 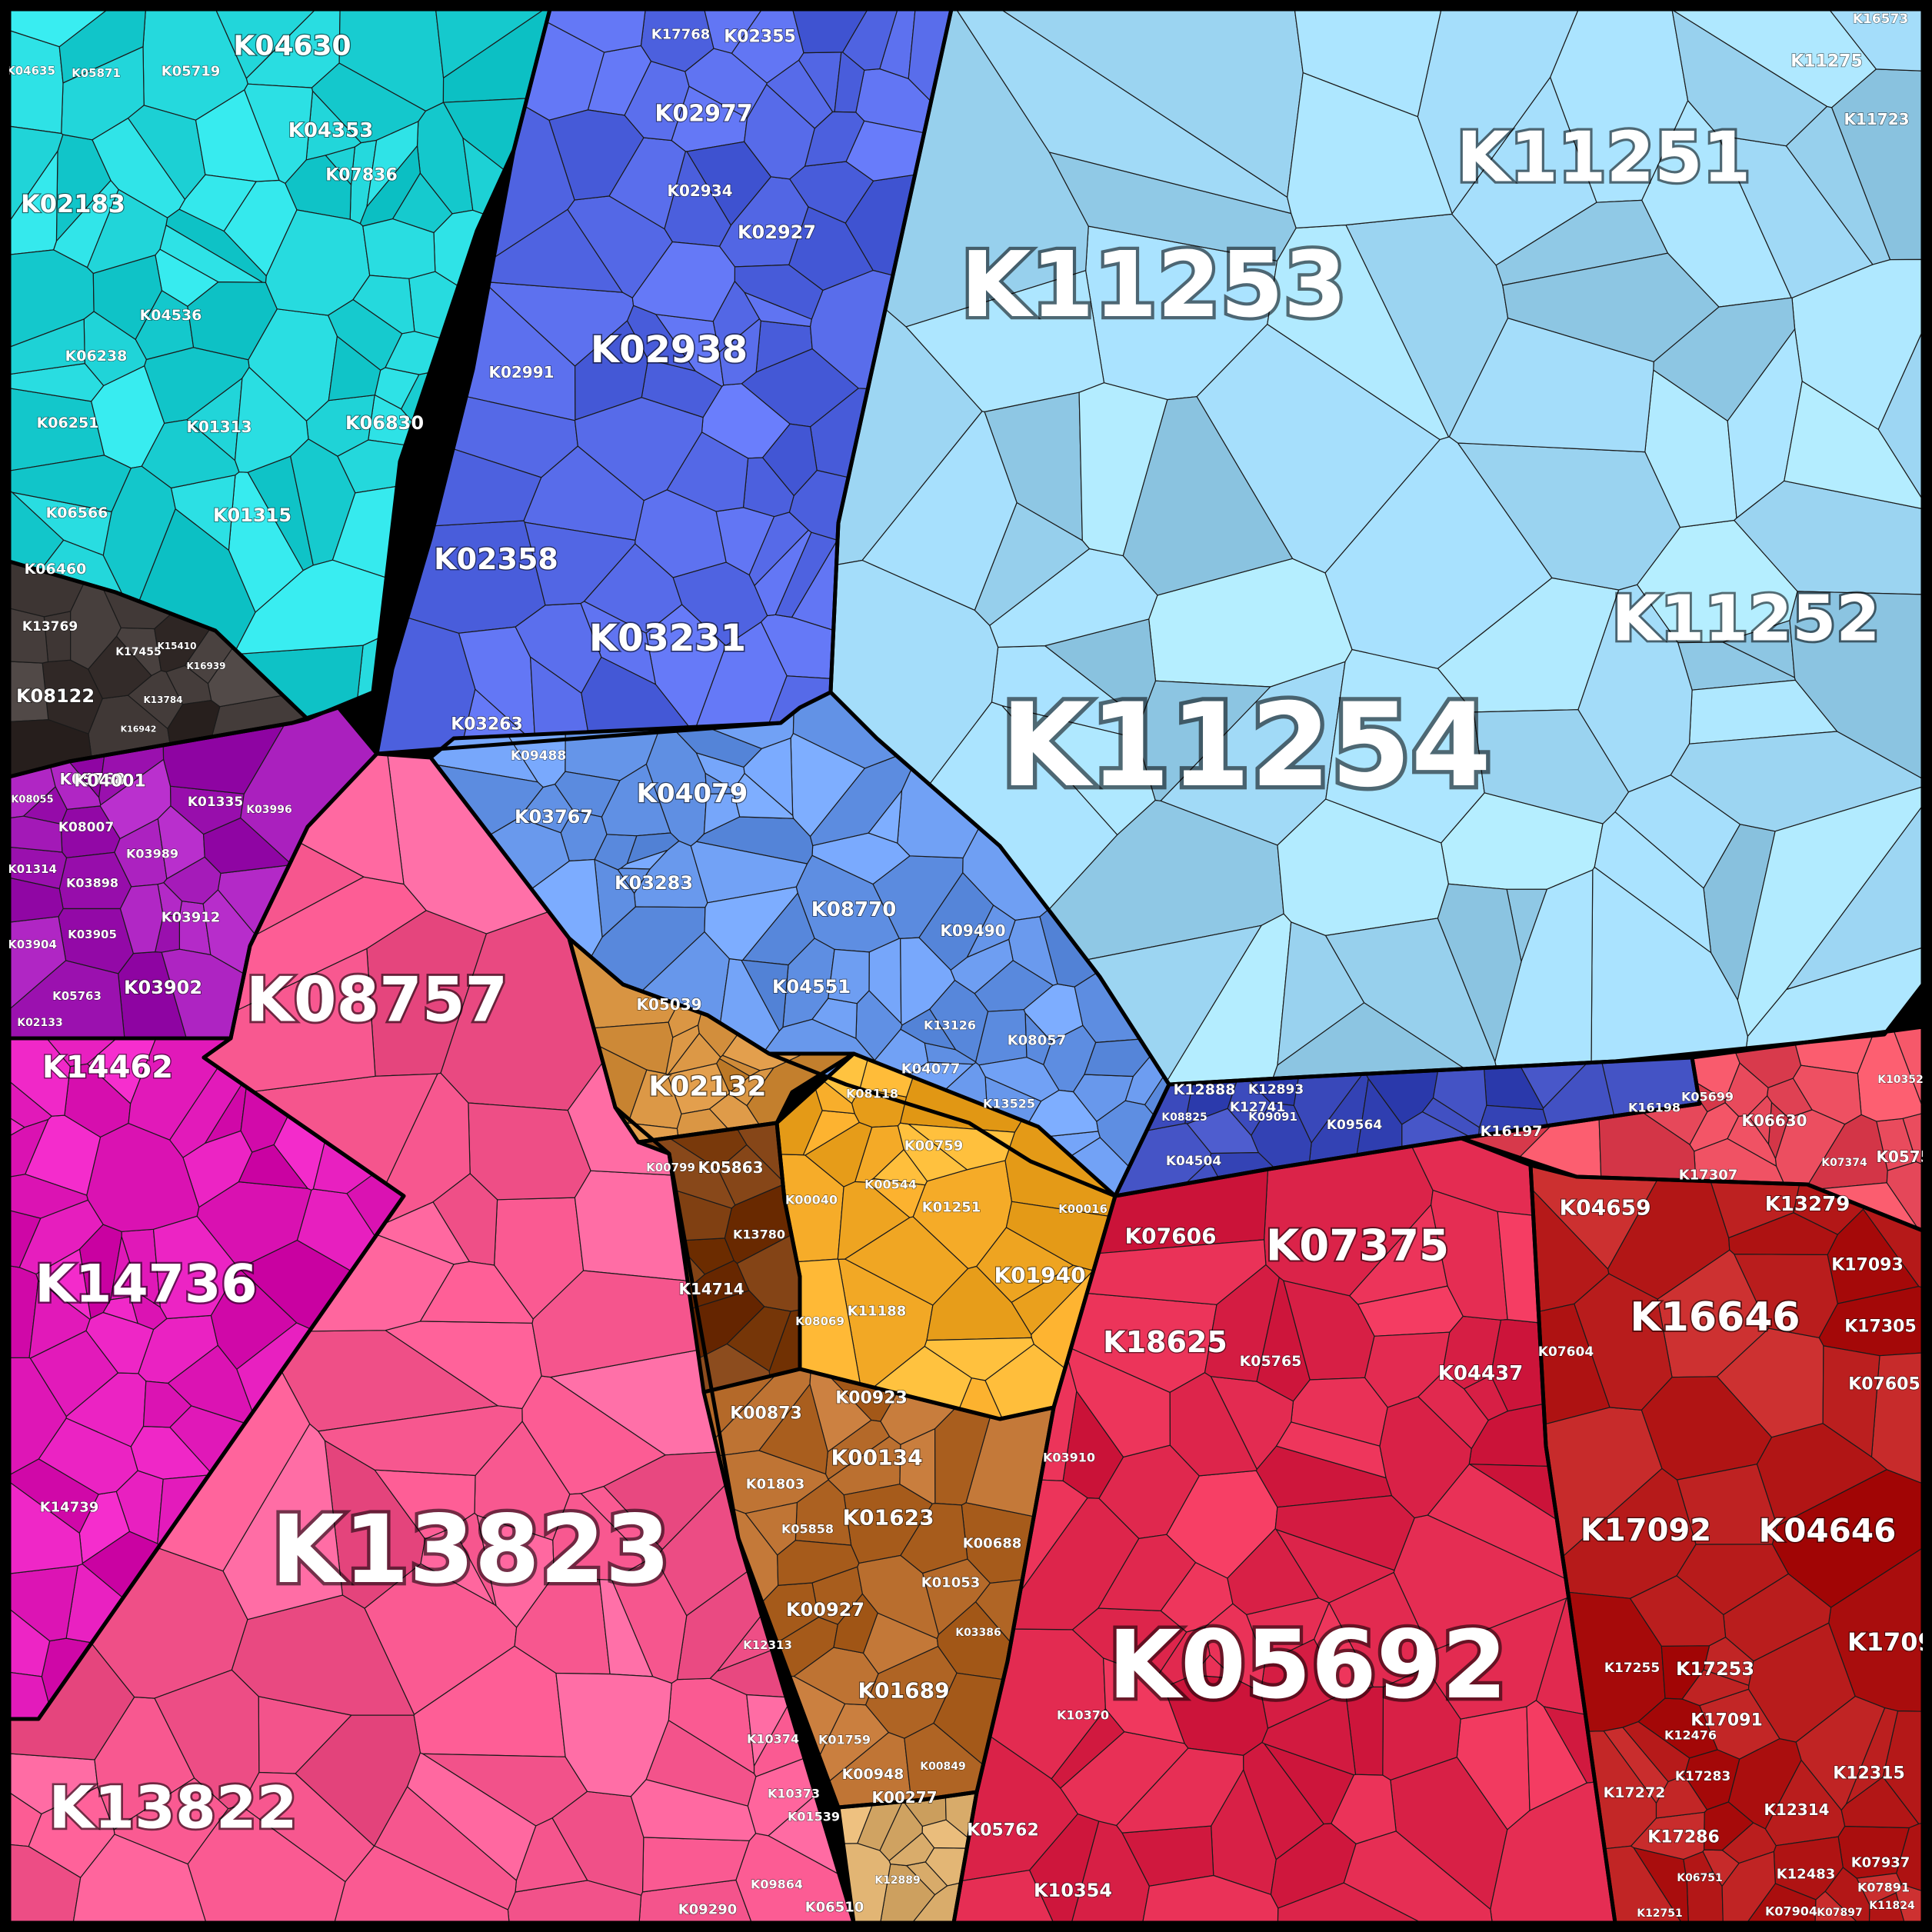 I want to click on cell-label: K02977, so click(x=704, y=114).